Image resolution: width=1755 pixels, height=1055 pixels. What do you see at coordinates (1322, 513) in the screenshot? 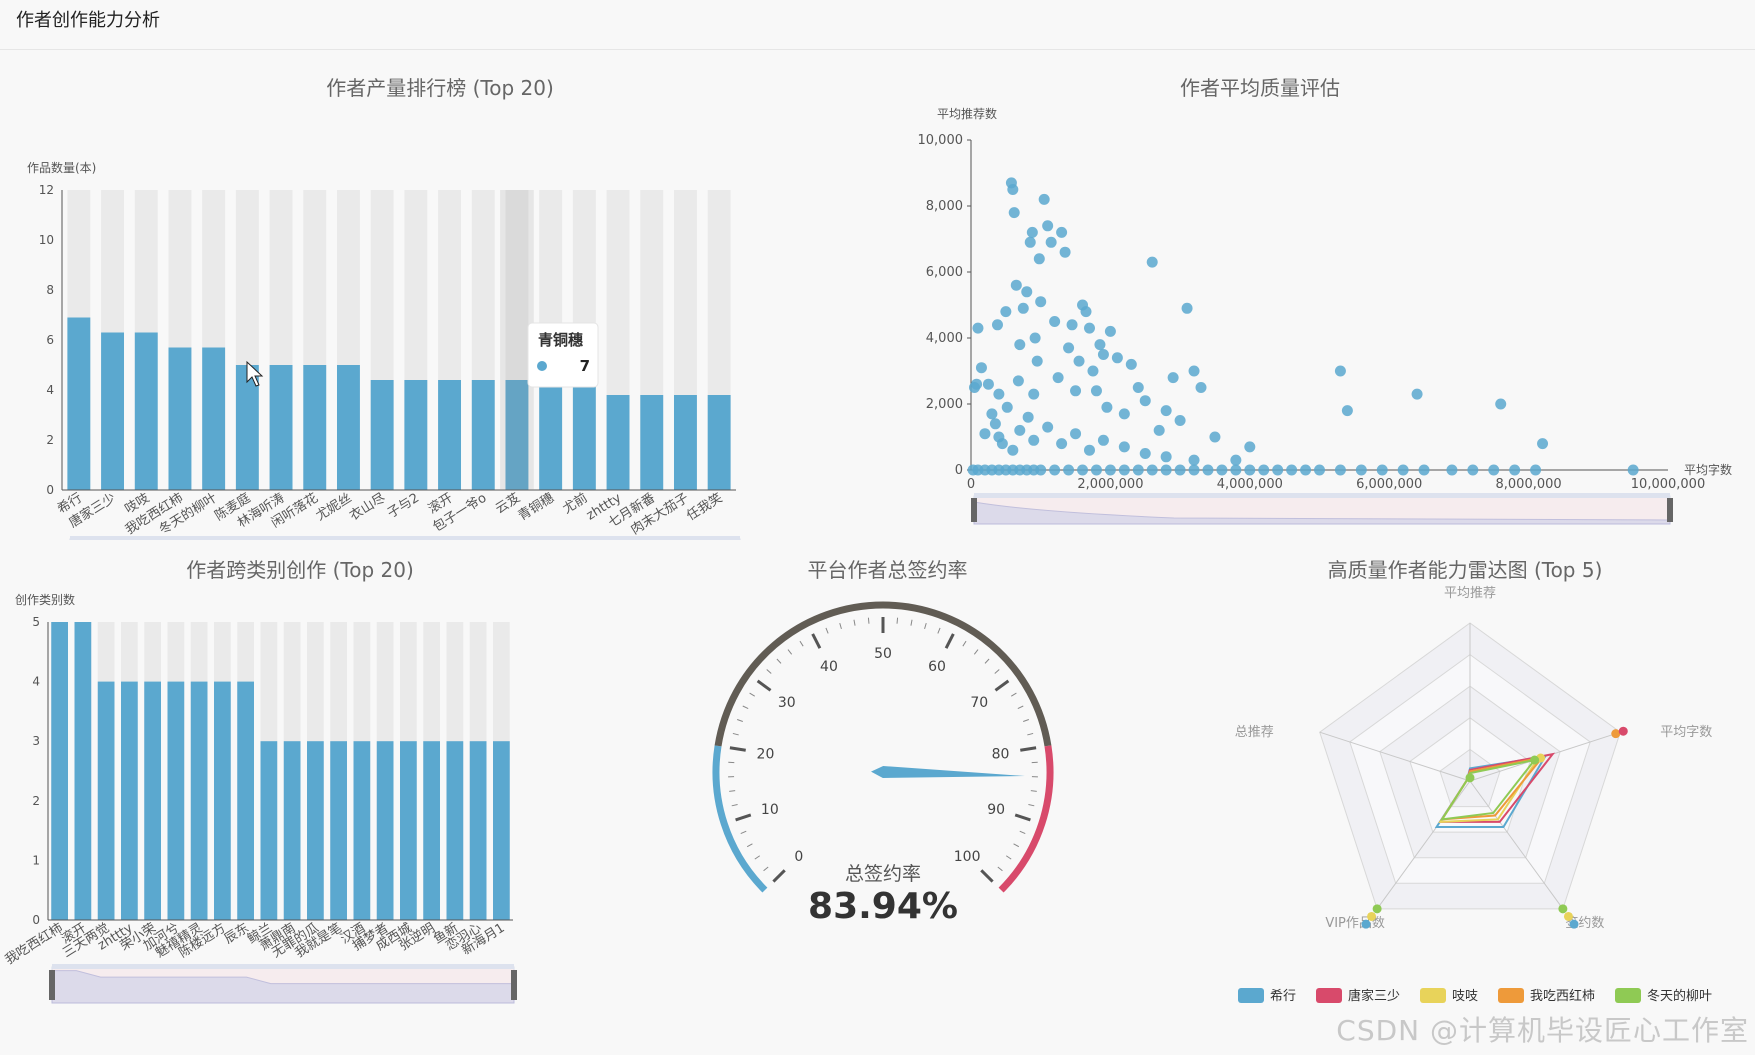
I see `zoom-preview-area` at bounding box center [1322, 513].